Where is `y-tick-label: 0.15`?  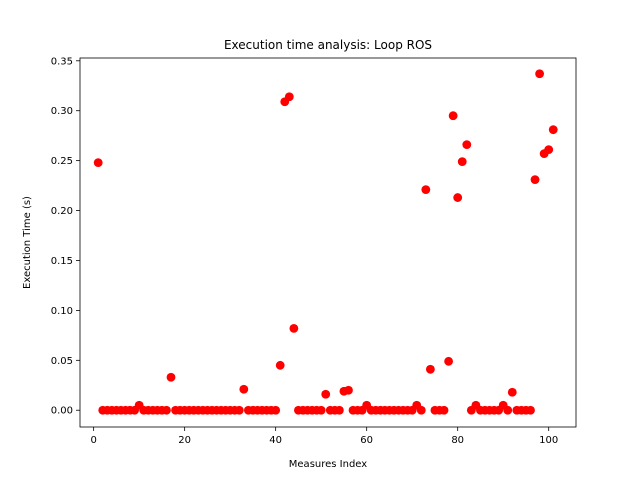
y-tick-label: 0.15 is located at coordinates (62, 261).